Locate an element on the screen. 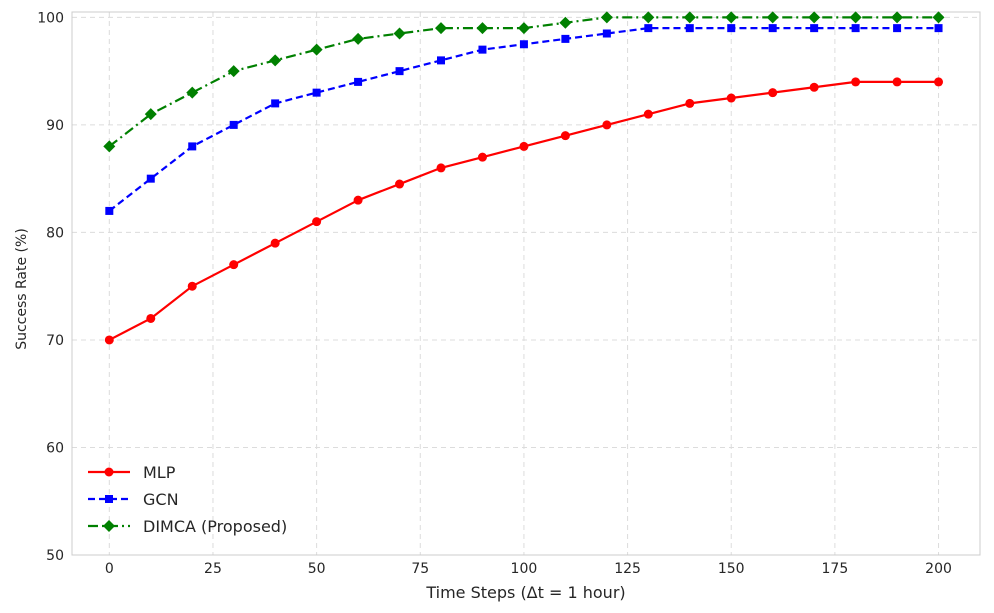  legend: MLP GCN DIMCA (Proposed) is located at coordinates (187, 499).